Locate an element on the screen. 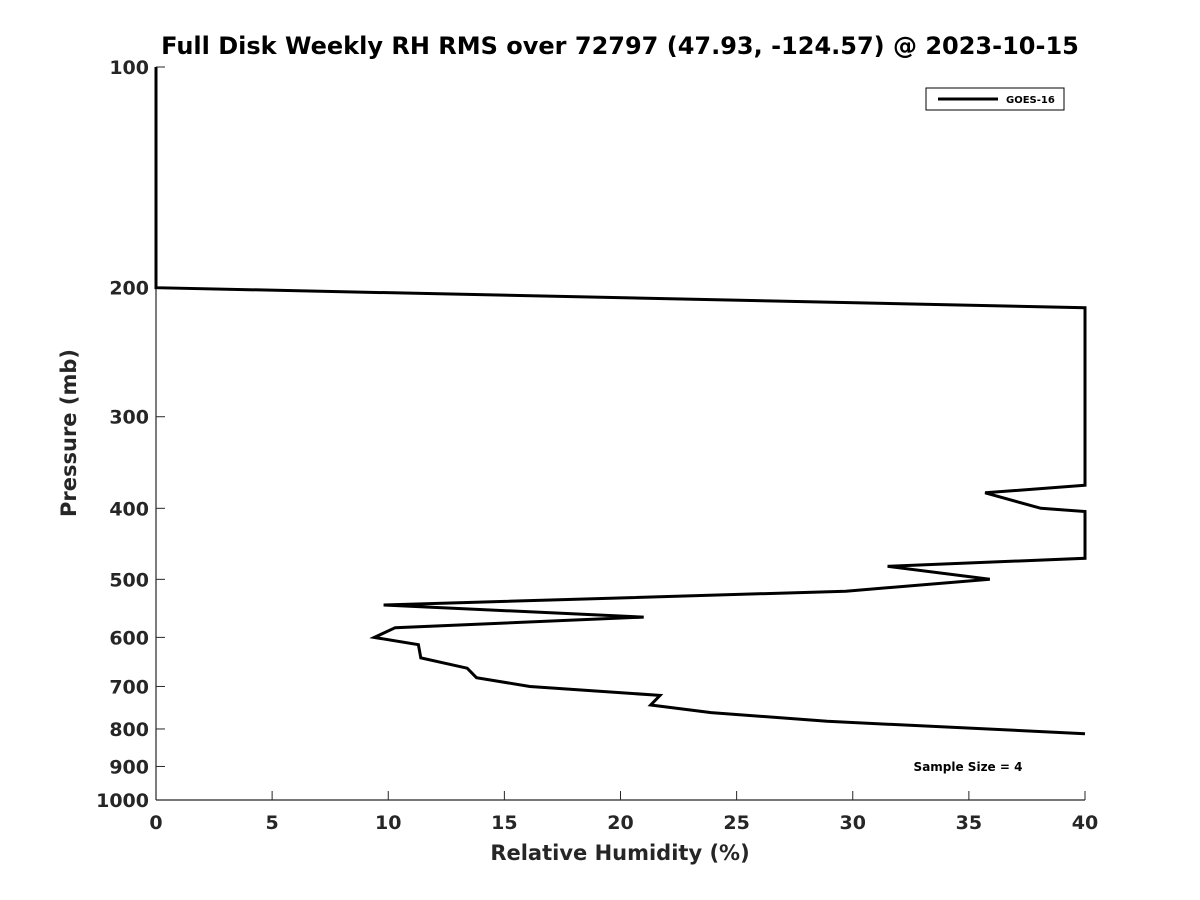 The image size is (1200, 900). x-tick-label: 40 is located at coordinates (1085, 823).